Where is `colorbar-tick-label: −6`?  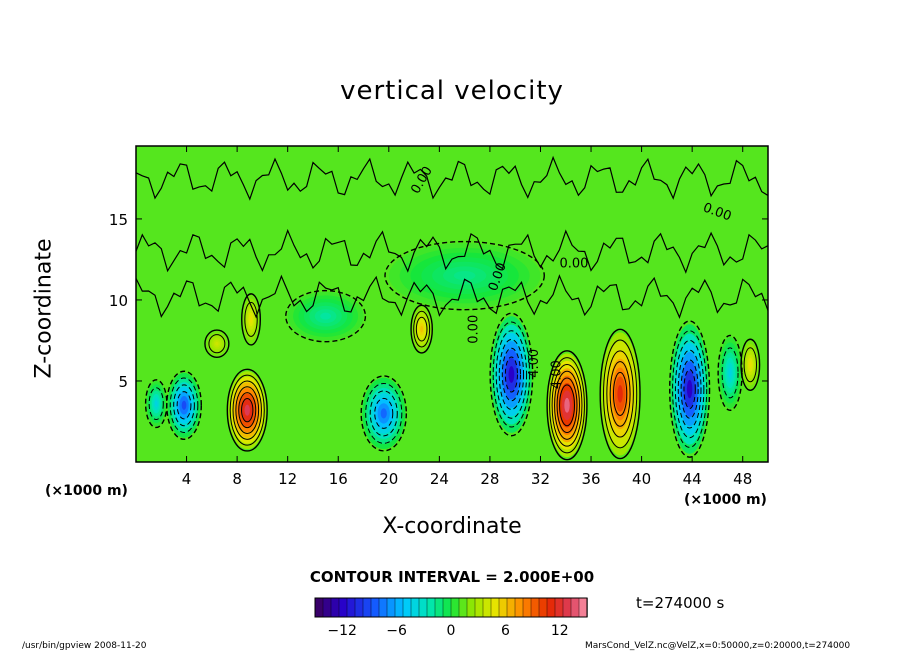
colorbar-tick-label: −6 is located at coordinates (396, 631).